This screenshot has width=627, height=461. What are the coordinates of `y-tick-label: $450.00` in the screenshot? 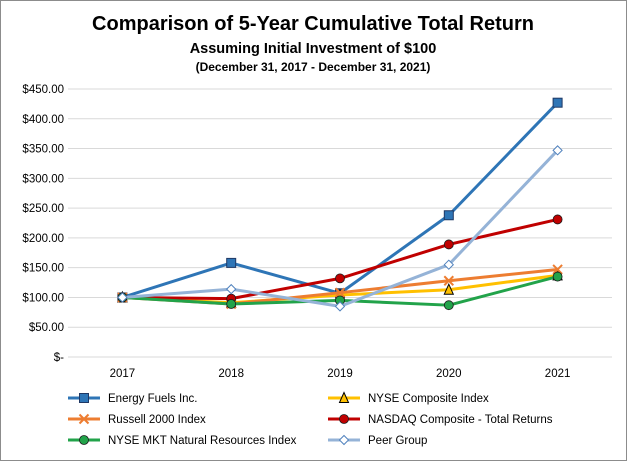 It's located at (43, 90).